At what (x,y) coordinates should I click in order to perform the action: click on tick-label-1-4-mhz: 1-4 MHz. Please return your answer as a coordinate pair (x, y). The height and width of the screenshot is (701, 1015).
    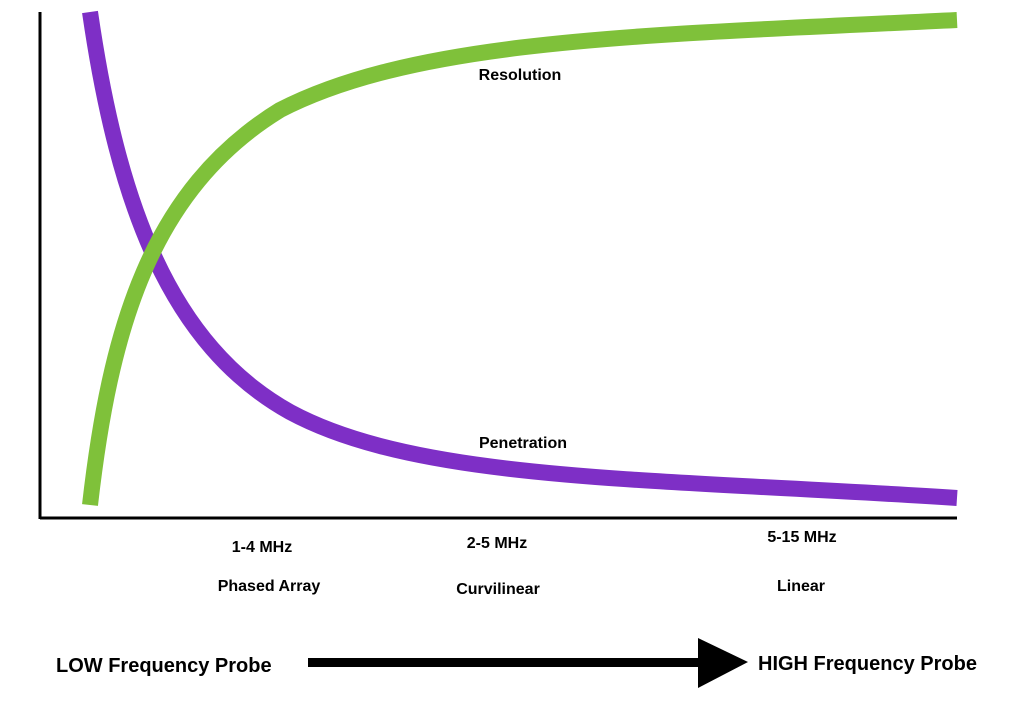
    Looking at the image, I should click on (262, 547).